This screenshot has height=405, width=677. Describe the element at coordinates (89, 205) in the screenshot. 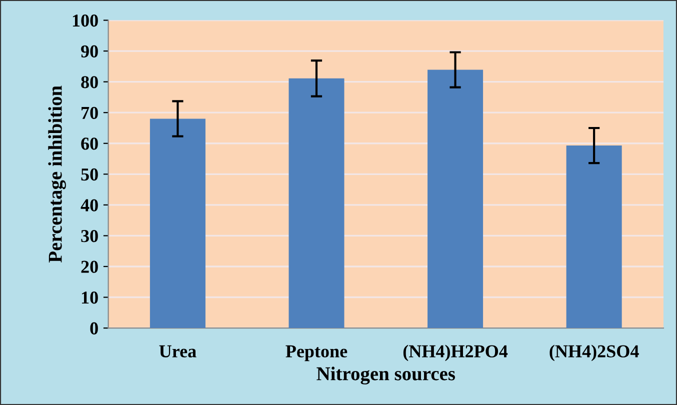

I see `y-tick-label: 40` at that location.